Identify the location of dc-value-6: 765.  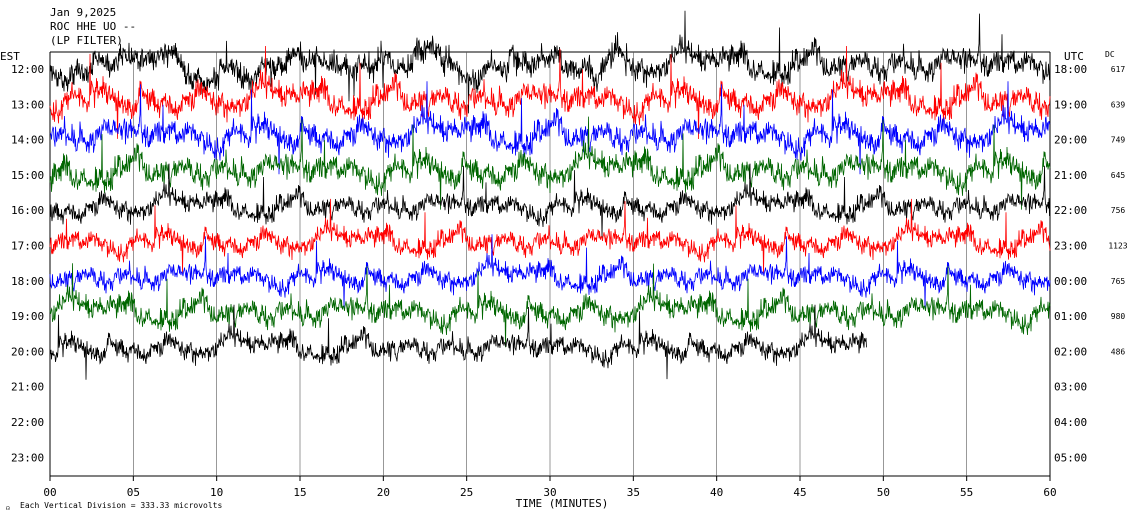
(1118, 281).